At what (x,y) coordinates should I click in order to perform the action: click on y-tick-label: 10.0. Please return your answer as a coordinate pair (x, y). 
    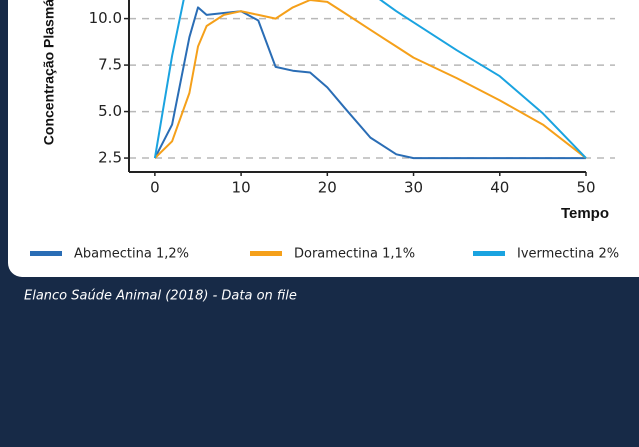
    Looking at the image, I should click on (105, 18).